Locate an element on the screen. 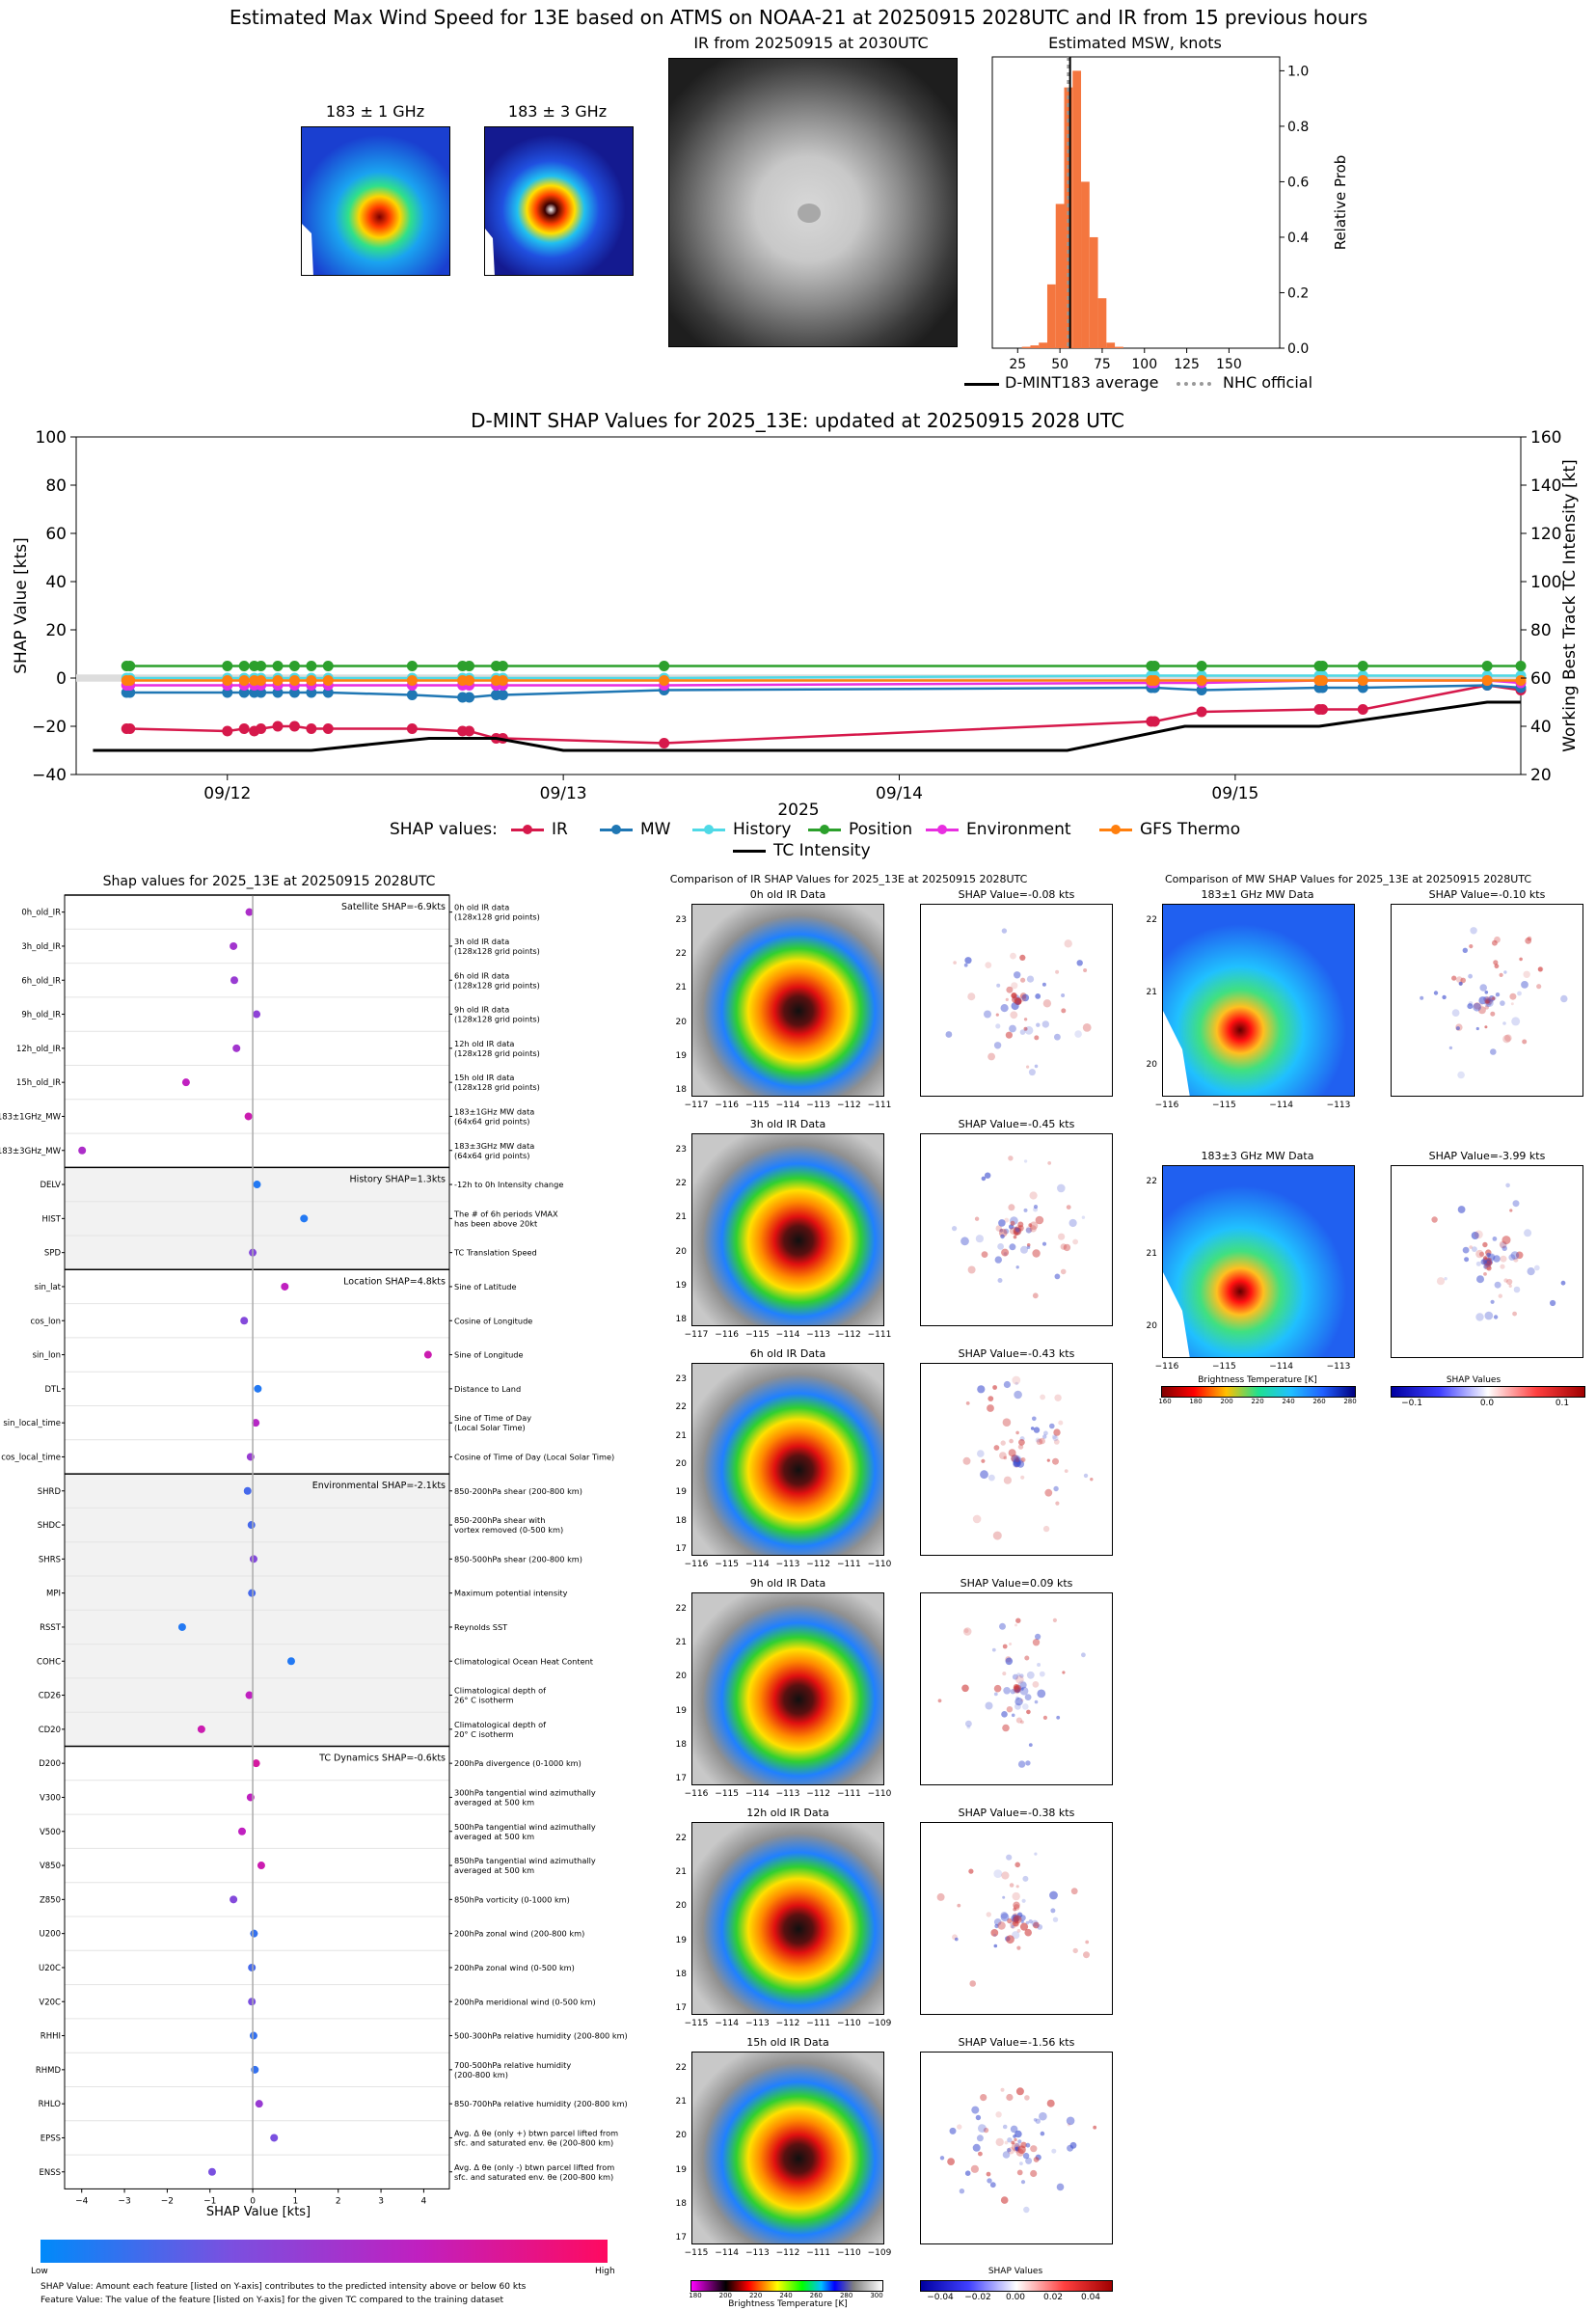 This screenshot has height=2311, width=1596. mw-cbar-title: Brightness Temperature [K] is located at coordinates (1258, 1380).